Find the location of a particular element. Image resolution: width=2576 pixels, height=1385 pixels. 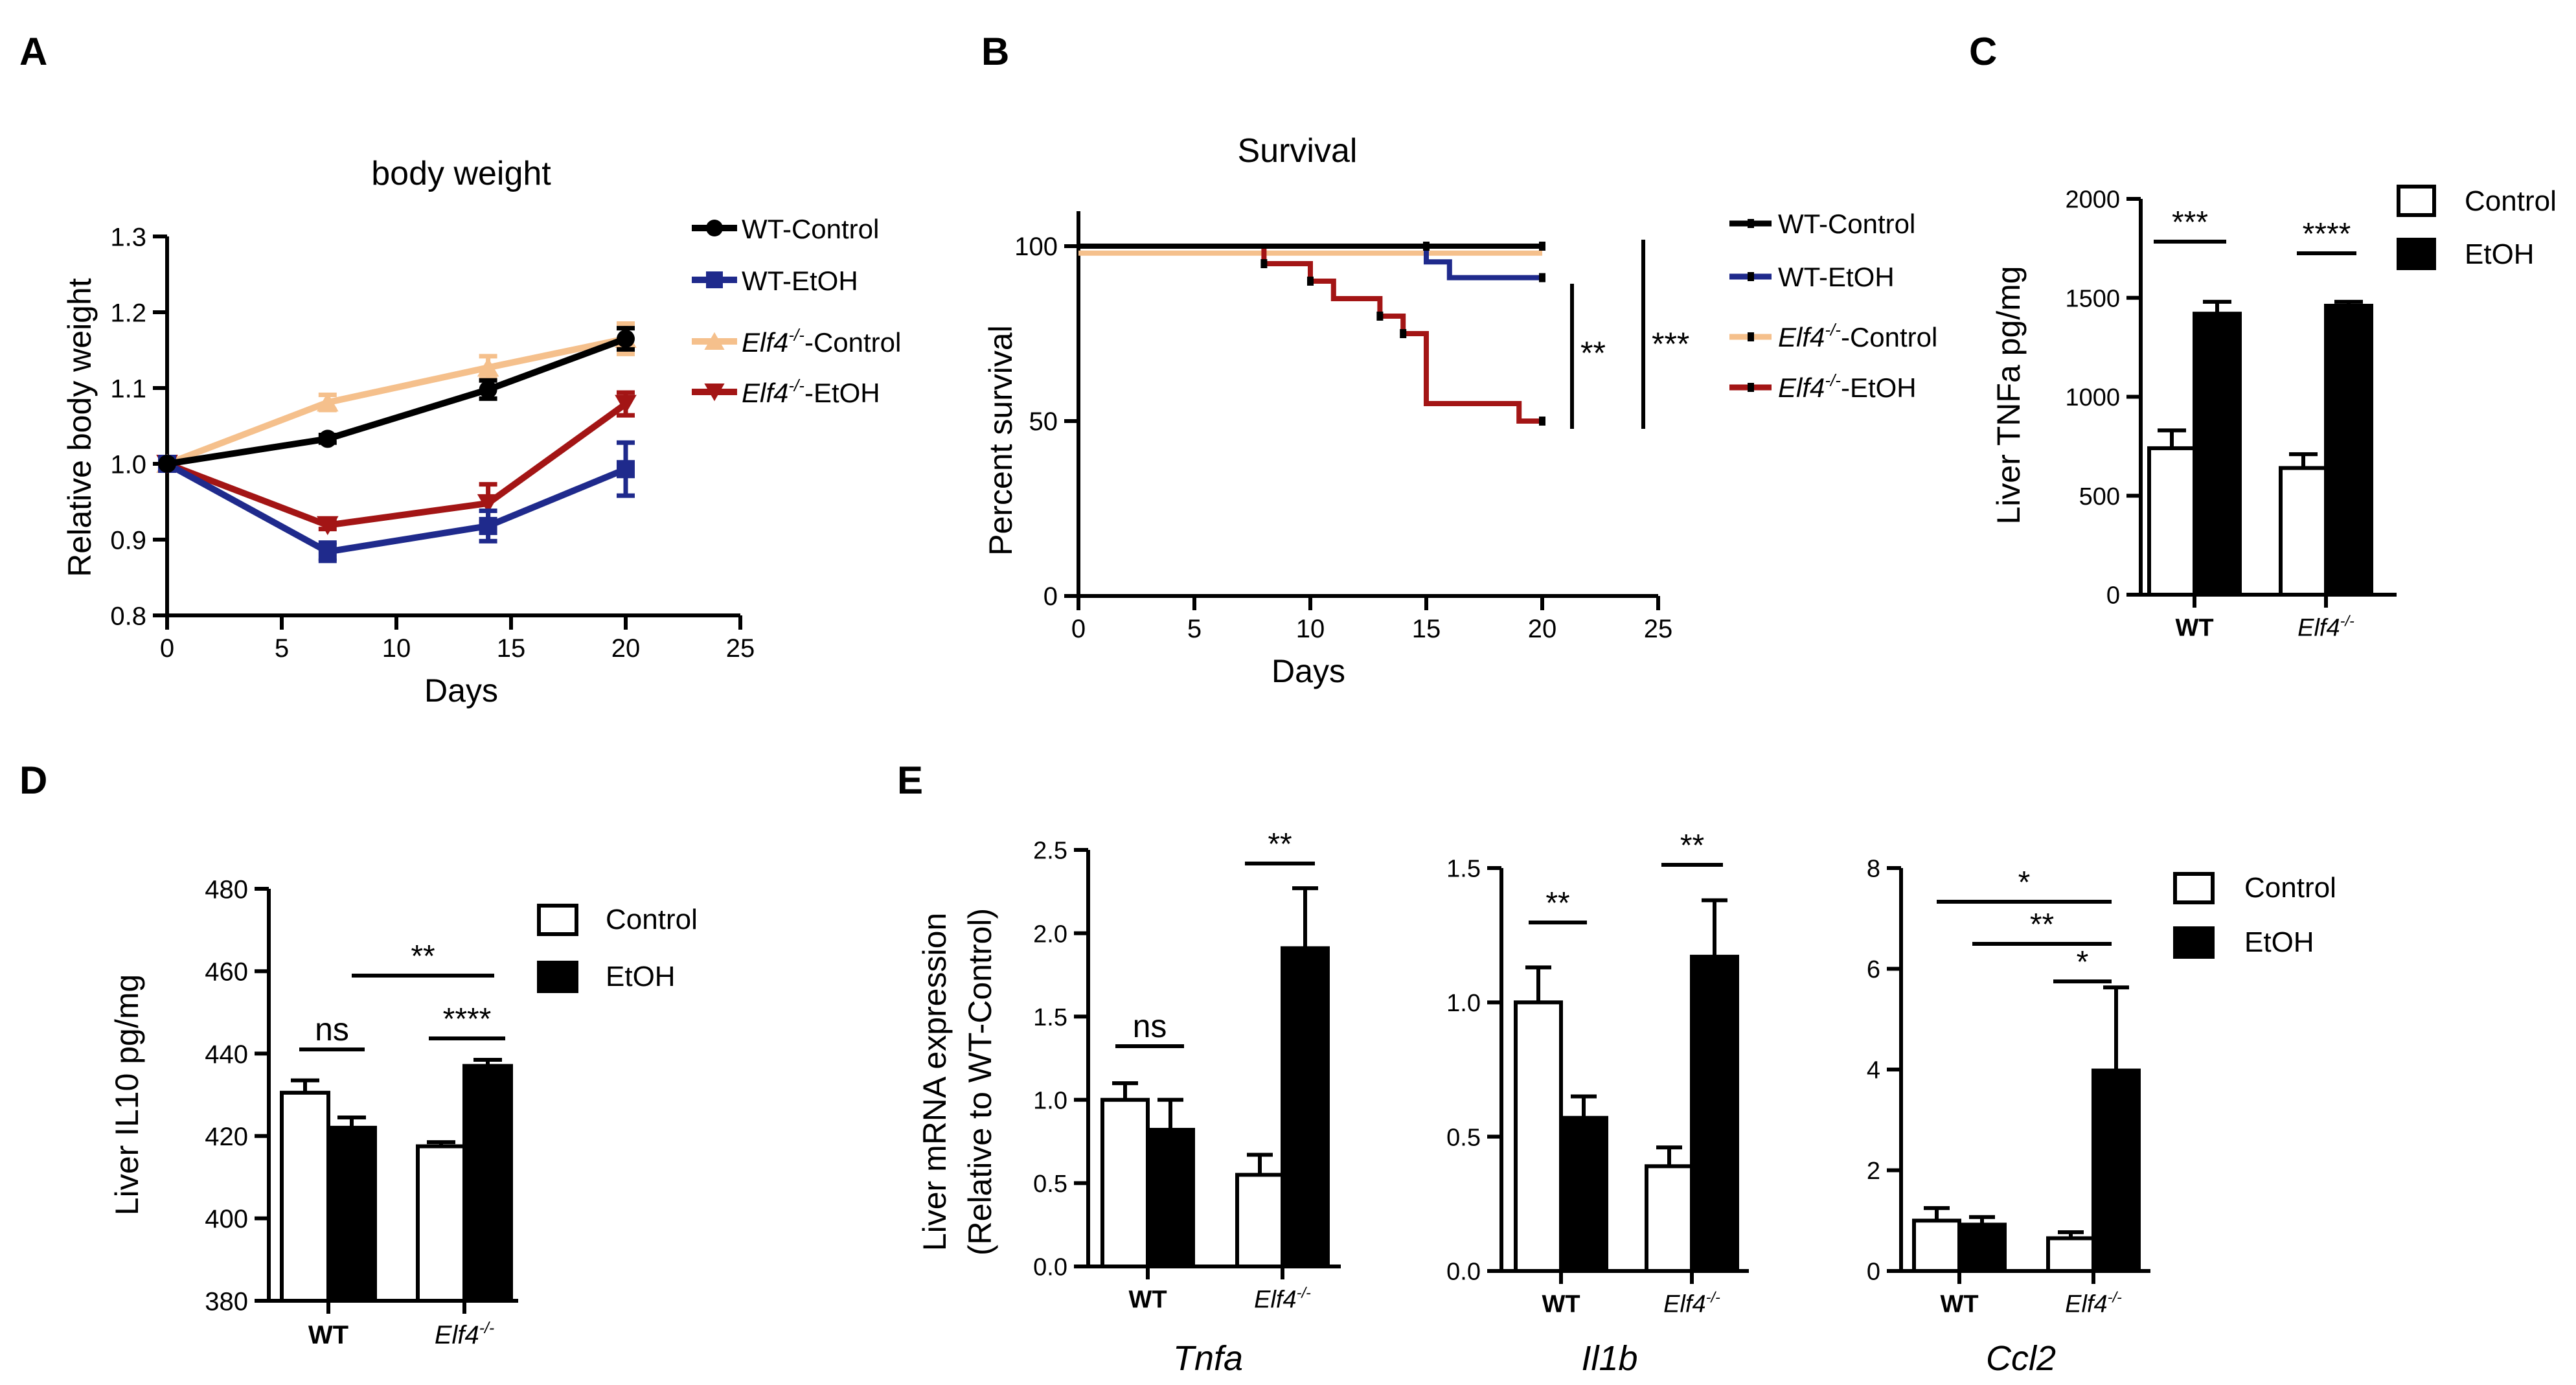

y-tick-label: 2 is located at coordinates (1873, 1171).